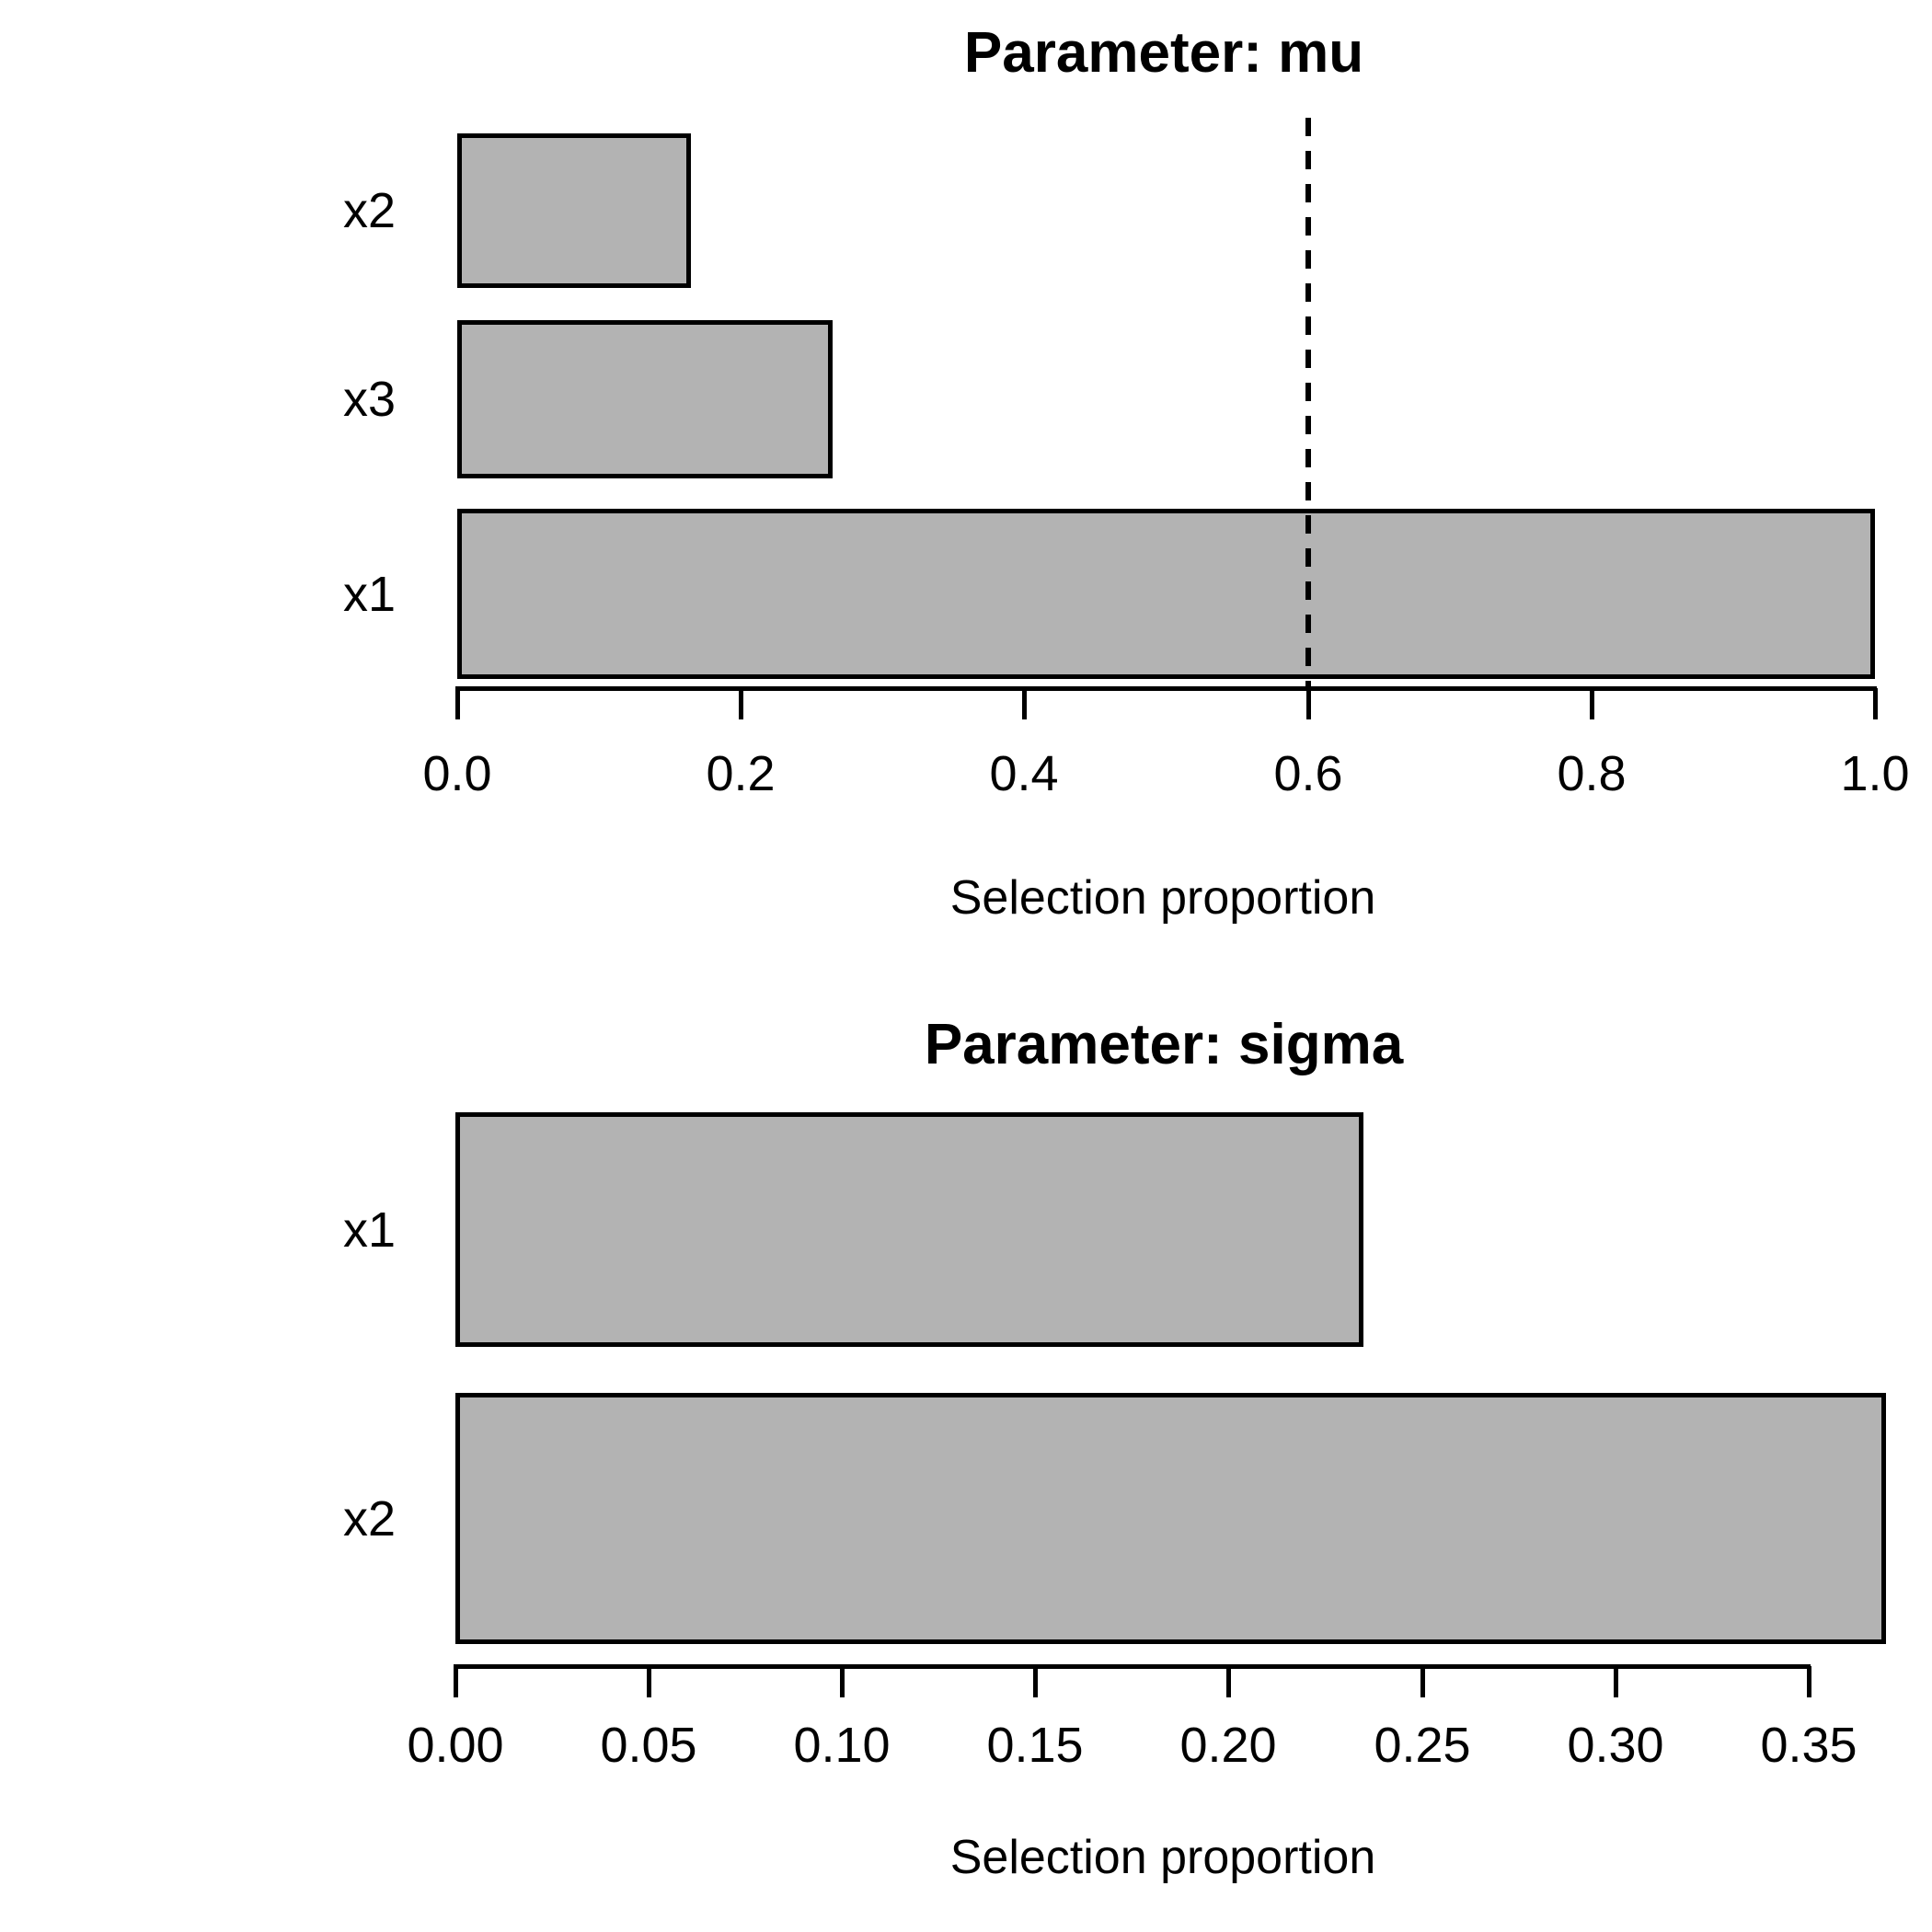  I want to click on x-axis-tick-0.00, so click(456, 1681).